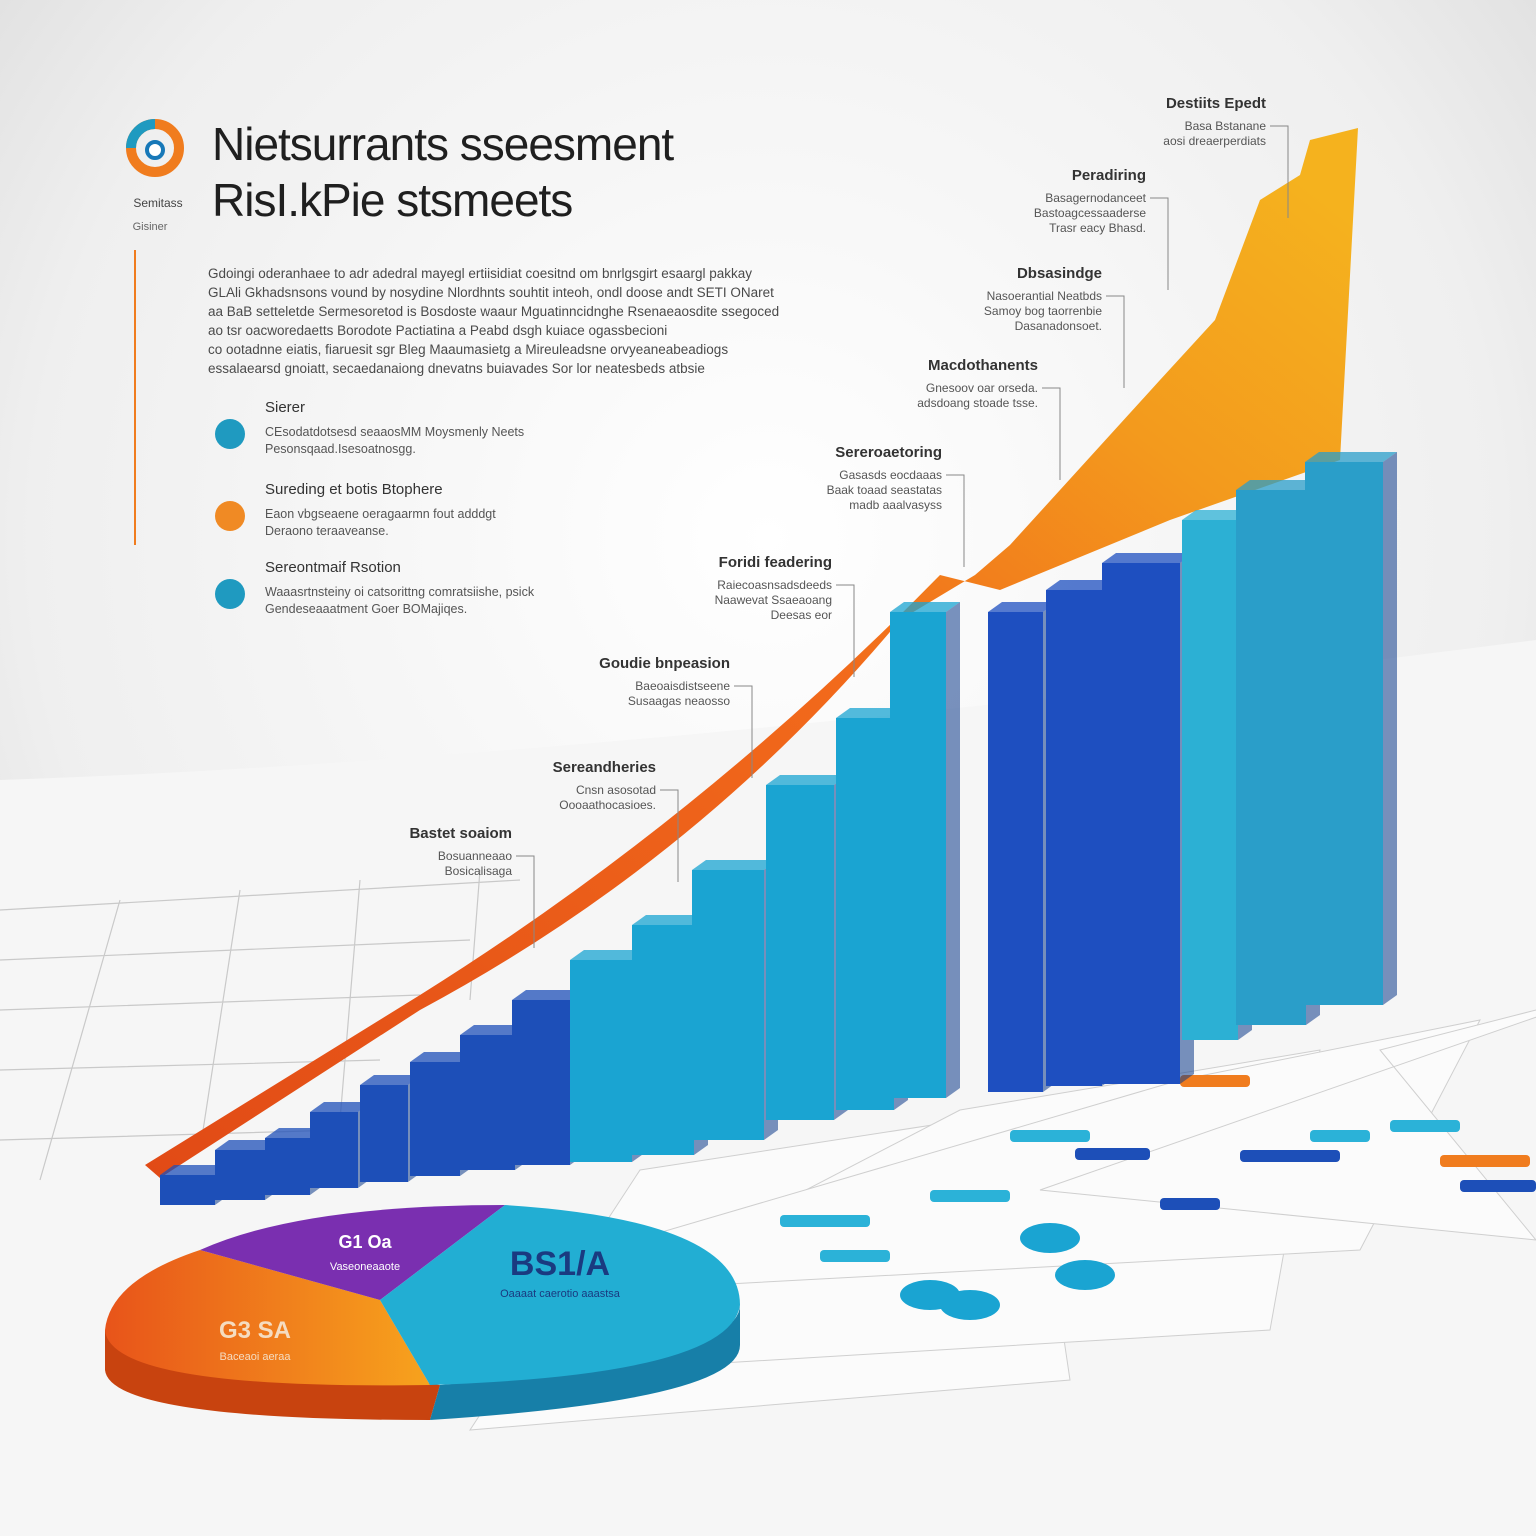  Describe the element at coordinates (1097, 228) in the screenshot. I see `callout-text: Trasr eacy Bhasd.` at that location.